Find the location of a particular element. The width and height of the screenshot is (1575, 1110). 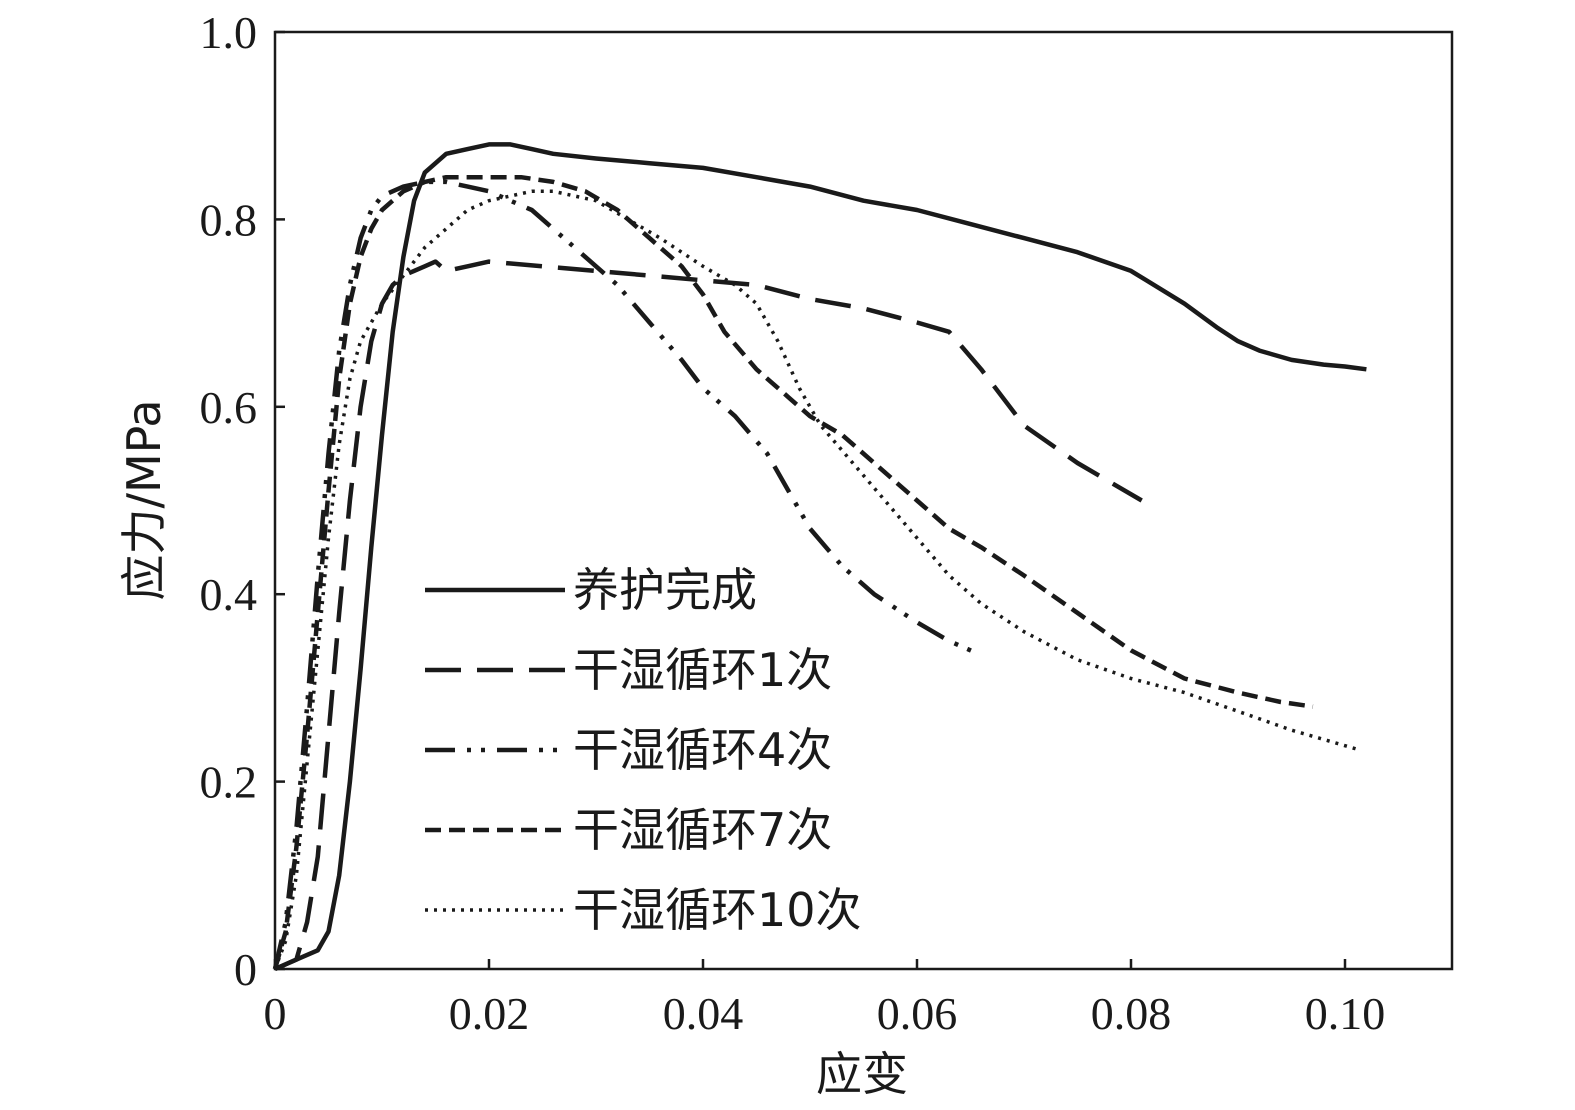

x-axis-ticks: 0 0.02 0.04 0.06 0.08 0.10 is located at coordinates (825, 999).